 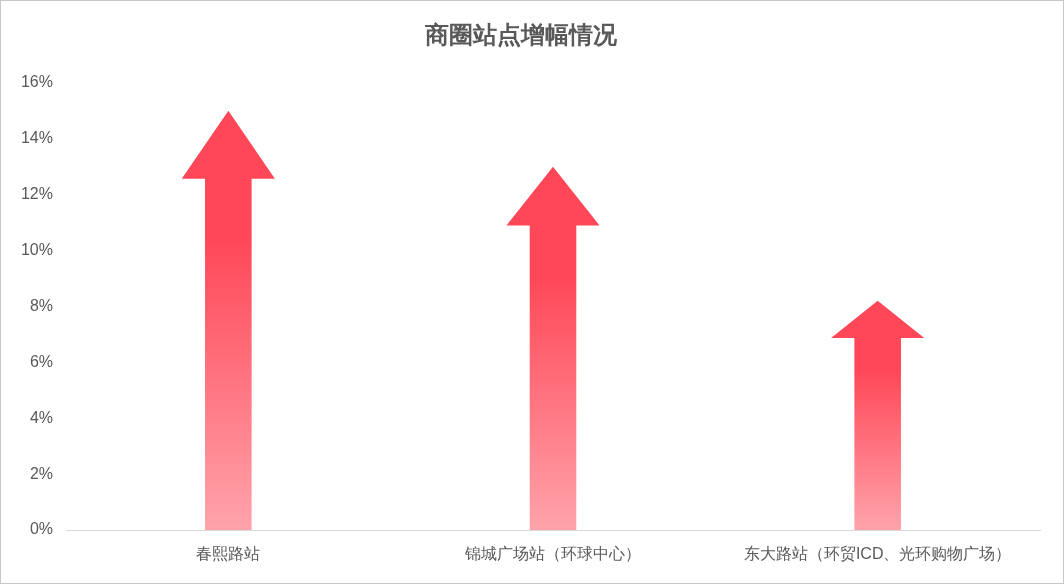 What do you see at coordinates (520, 35) in the screenshot?
I see `chart-title: 商圈站点增幅情况` at bounding box center [520, 35].